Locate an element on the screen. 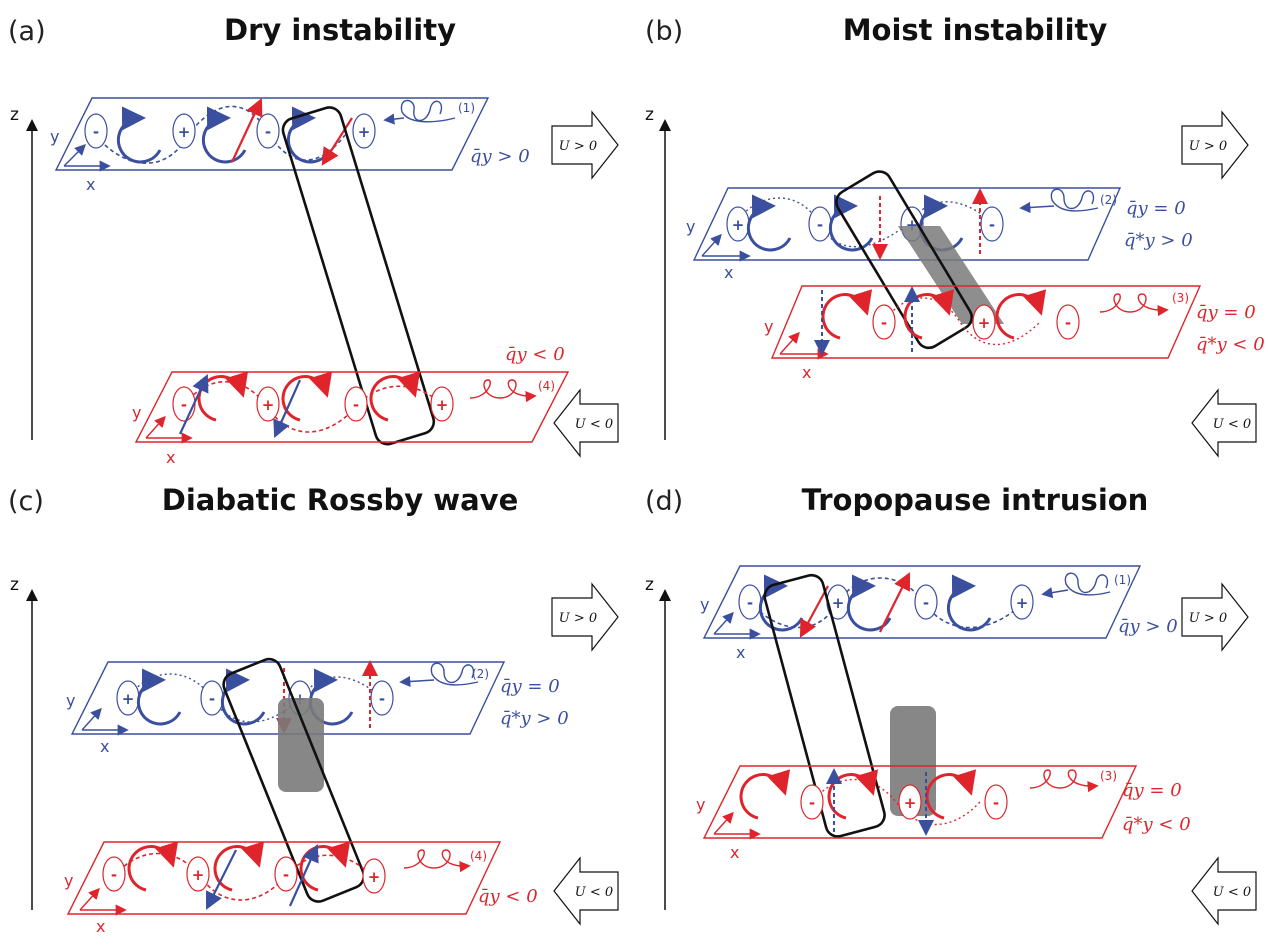  panel-letter: (b) is located at coordinates (664, 31).